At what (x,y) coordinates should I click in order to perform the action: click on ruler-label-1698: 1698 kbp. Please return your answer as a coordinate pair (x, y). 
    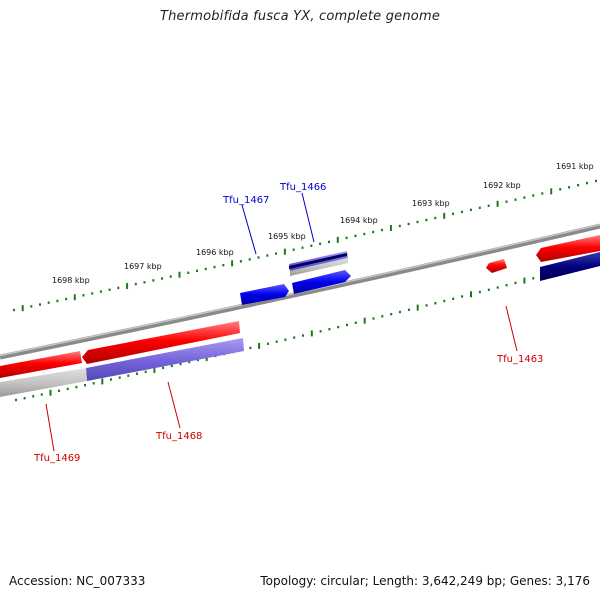
    Looking at the image, I should click on (71, 280).